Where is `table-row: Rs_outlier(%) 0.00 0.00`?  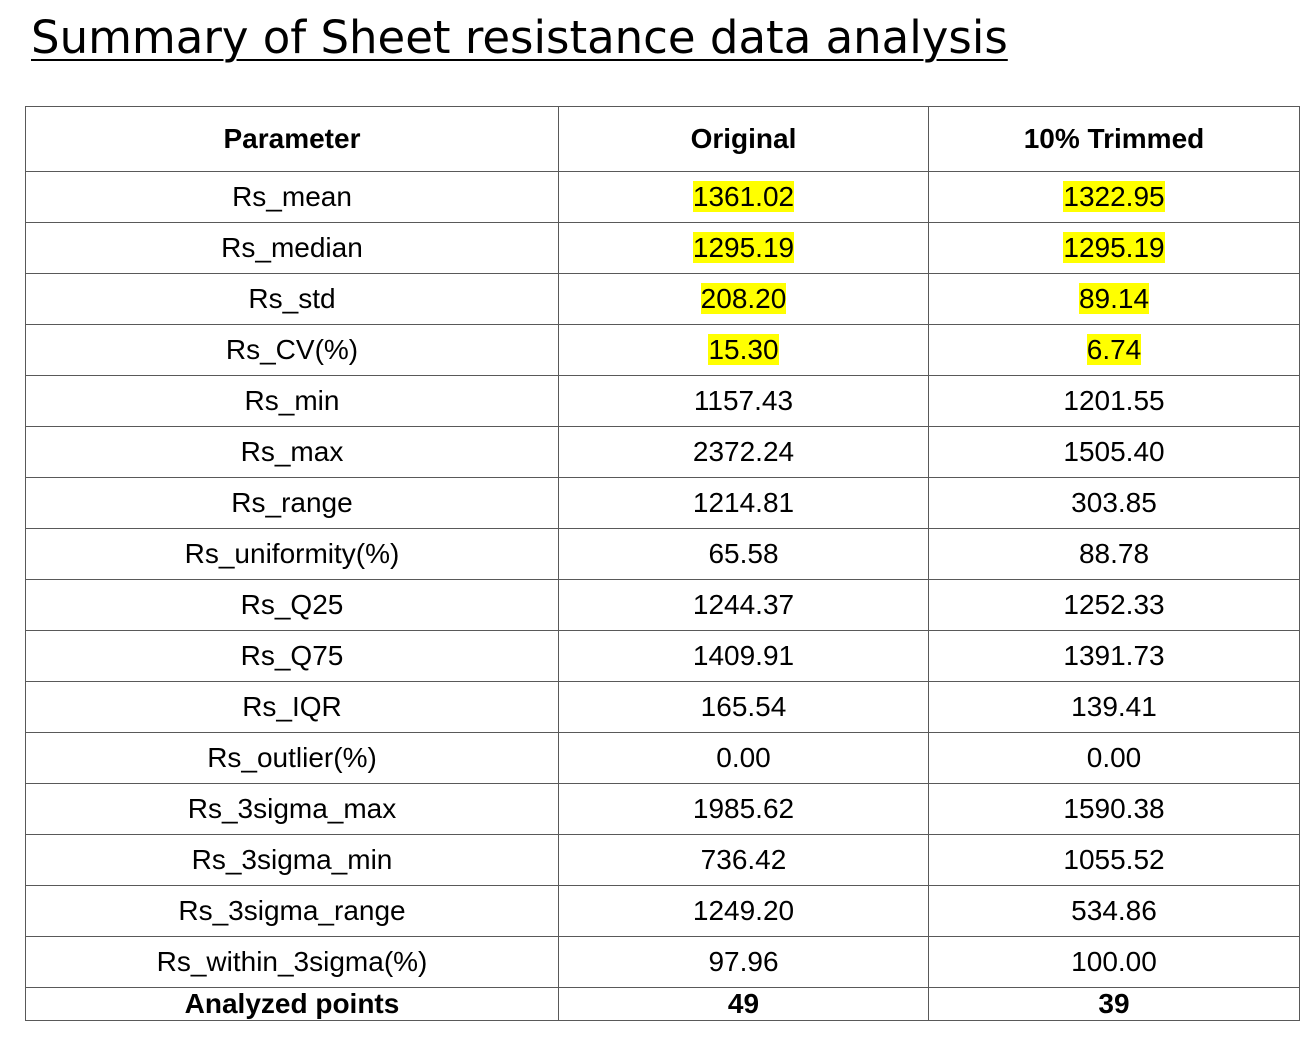 table-row: Rs_outlier(%) 0.00 0.00 is located at coordinates (662, 758).